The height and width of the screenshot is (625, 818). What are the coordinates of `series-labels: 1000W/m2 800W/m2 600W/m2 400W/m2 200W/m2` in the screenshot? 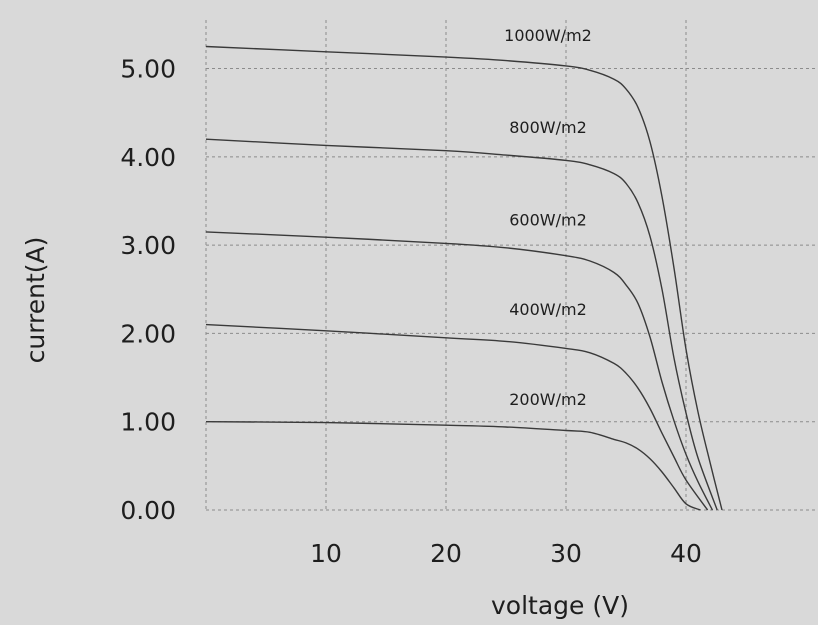 It's located at (548, 217).